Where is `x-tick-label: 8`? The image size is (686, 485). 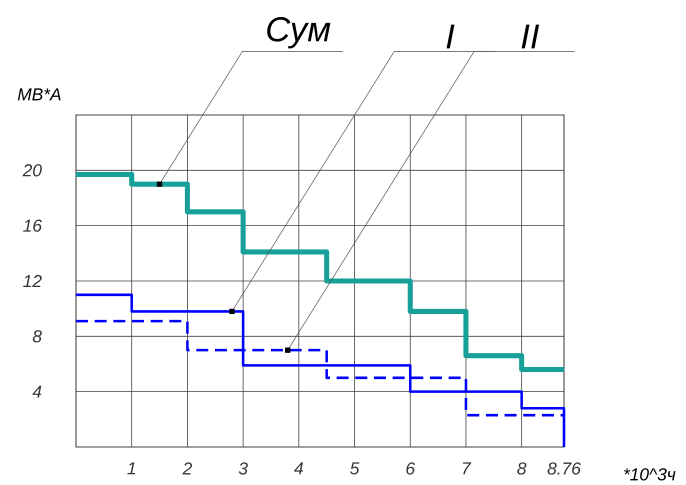 x-tick-label: 8 is located at coordinates (521, 468).